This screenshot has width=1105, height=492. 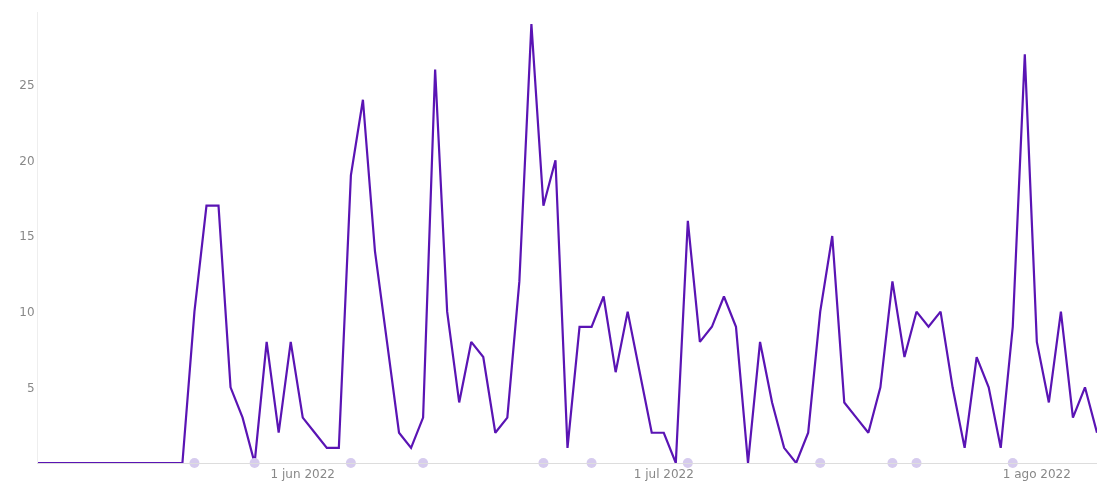 I want to click on y-tick-label: 20, so click(x=27, y=160).